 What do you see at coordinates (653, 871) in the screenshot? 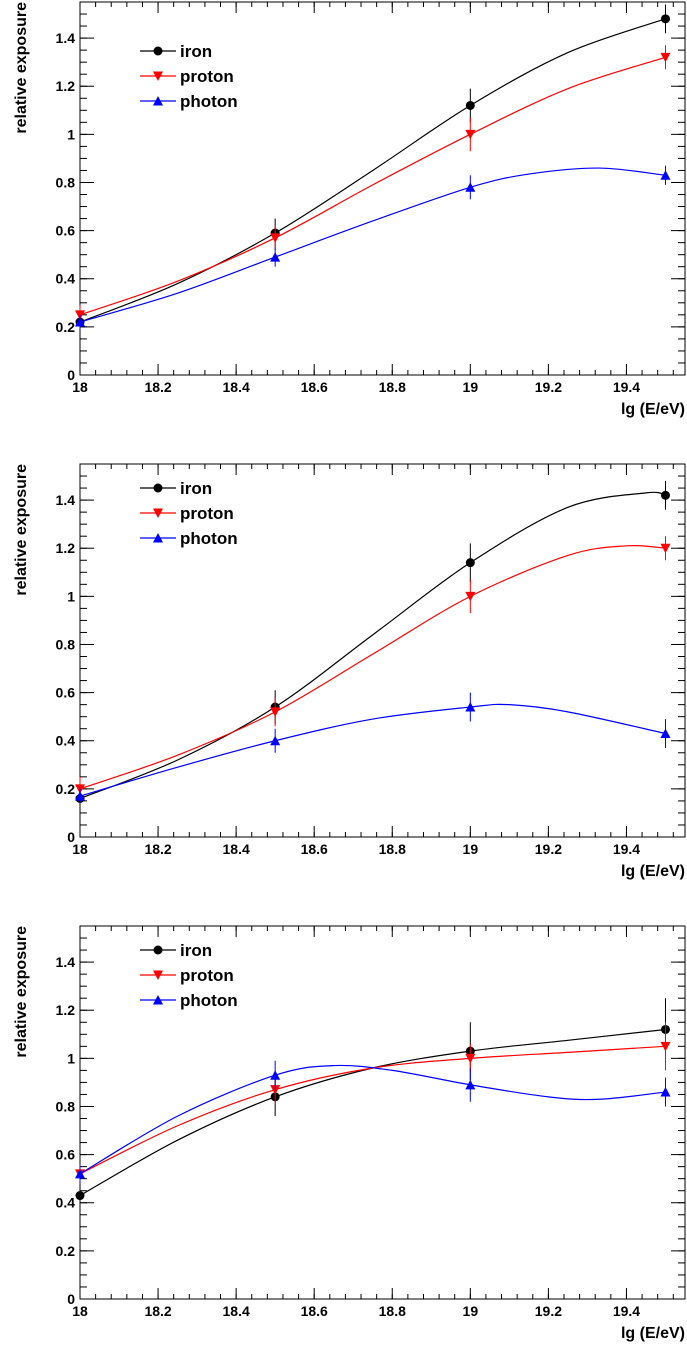
I see `x-axis-title: lg (E/eV)` at bounding box center [653, 871].